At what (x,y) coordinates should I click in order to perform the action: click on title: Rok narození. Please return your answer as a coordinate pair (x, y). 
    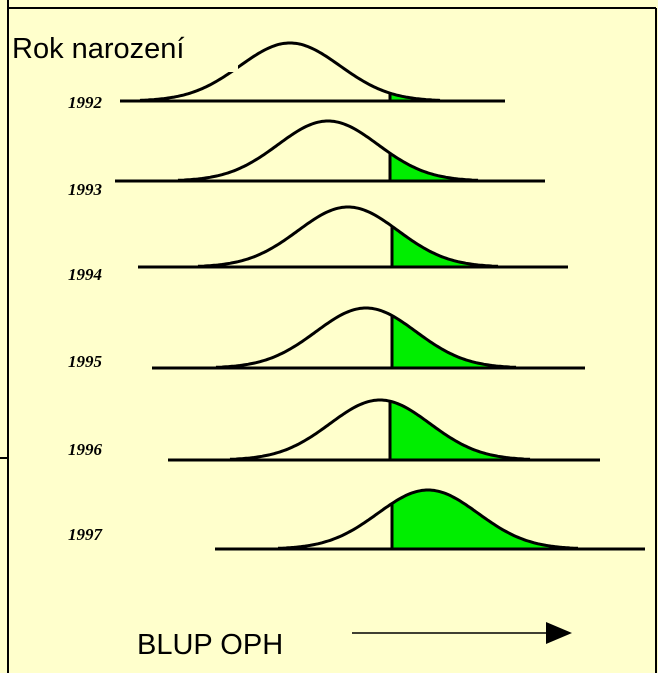
    Looking at the image, I should click on (98, 49).